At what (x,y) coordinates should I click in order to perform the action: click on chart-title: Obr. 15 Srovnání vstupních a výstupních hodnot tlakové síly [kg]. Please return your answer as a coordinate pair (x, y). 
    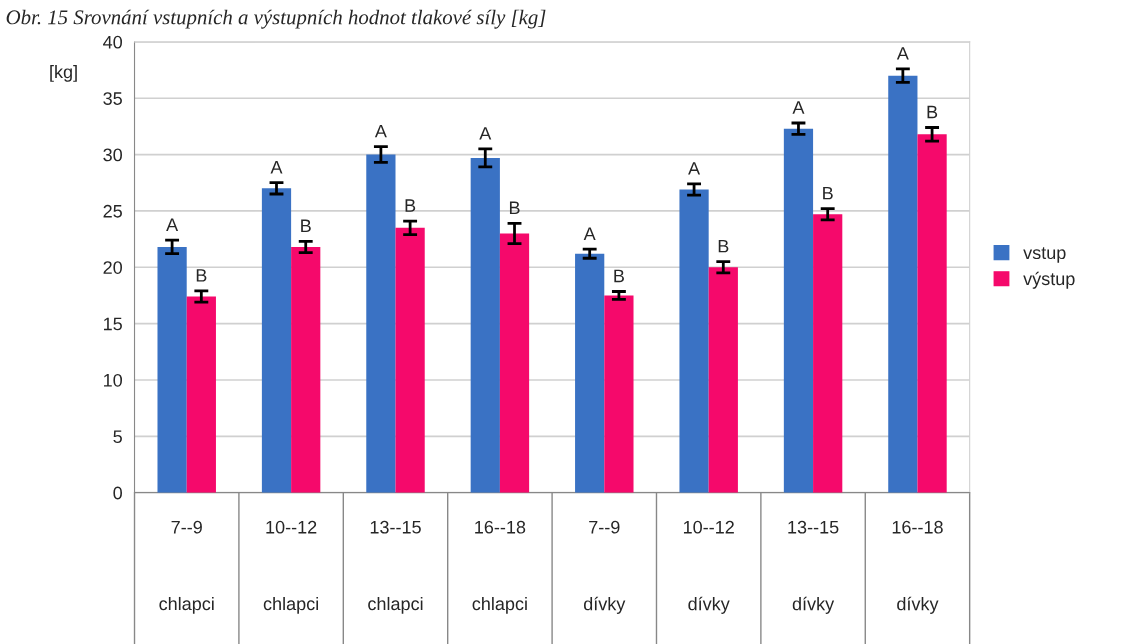
    Looking at the image, I should click on (276, 19).